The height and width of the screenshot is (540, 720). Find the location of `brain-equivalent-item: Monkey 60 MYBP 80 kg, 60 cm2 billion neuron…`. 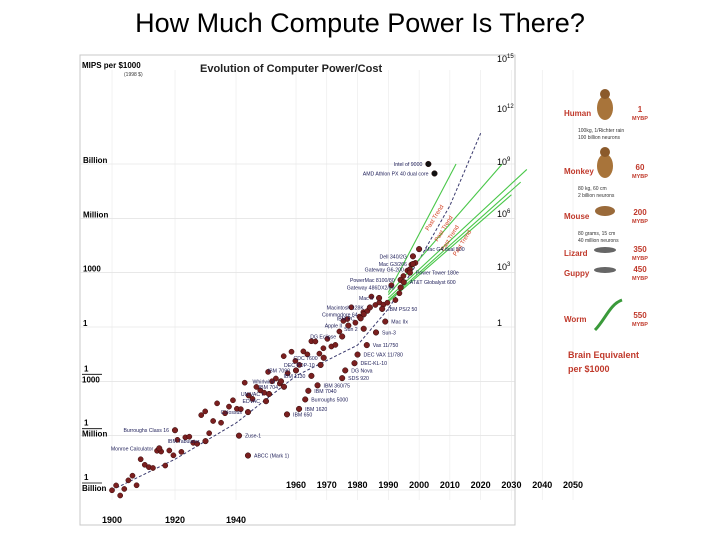

brain-equivalent-item: Monkey 60 MYBP 80 kg, 60 cm2 billion neuron… is located at coordinates (606, 173).